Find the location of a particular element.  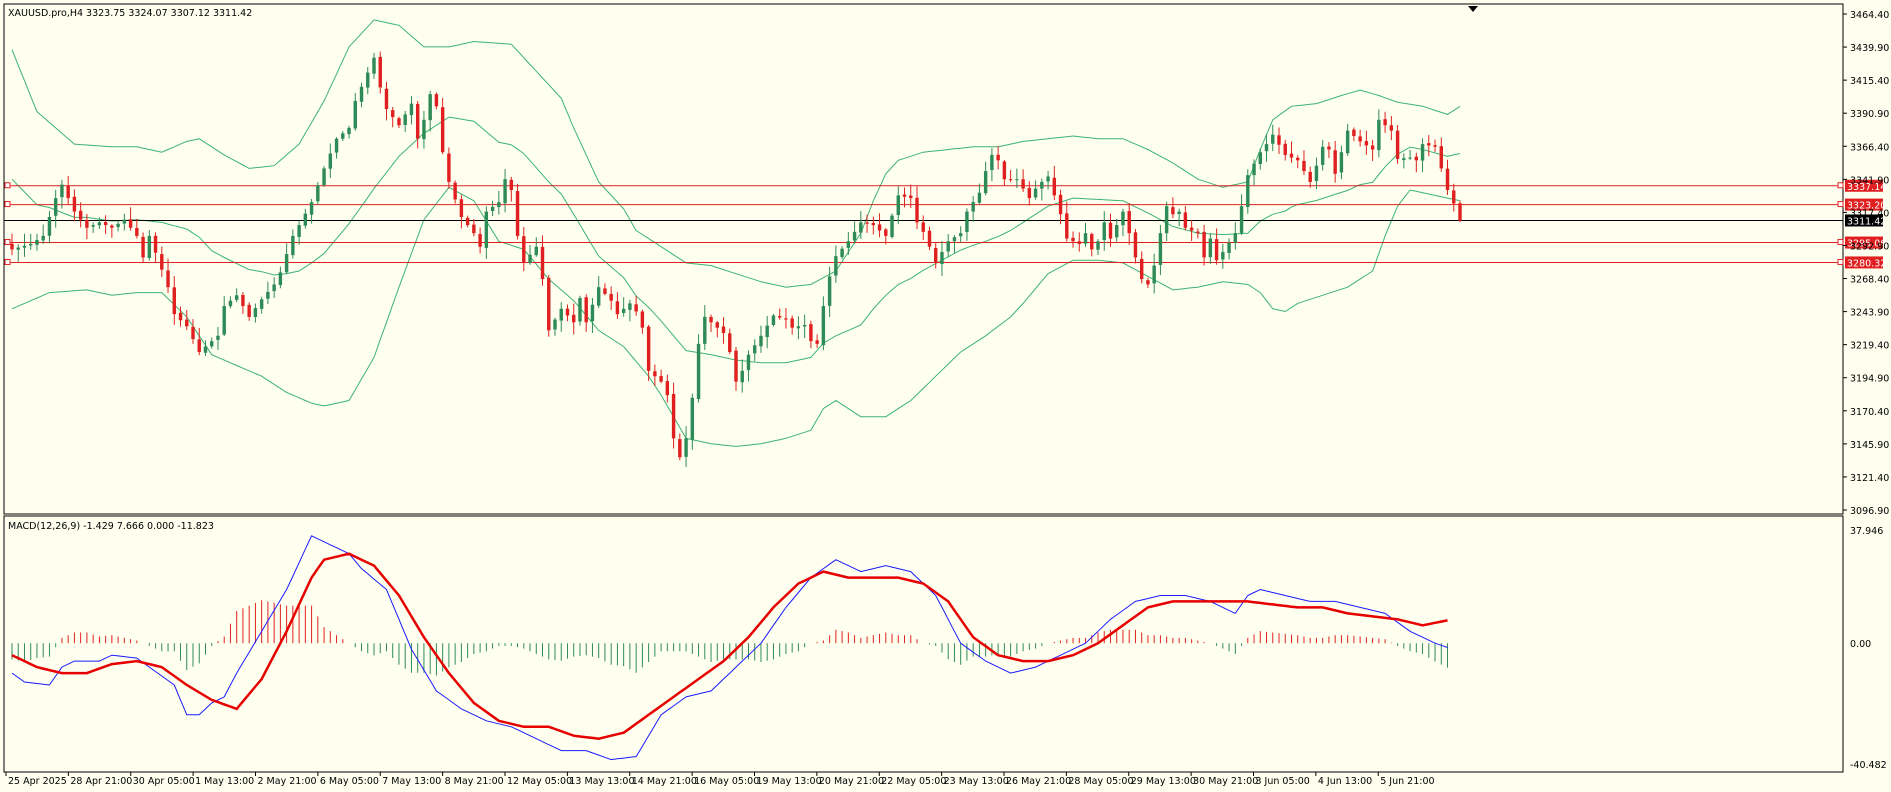

time-tick-label: 29 May 13:00 is located at coordinates (1163, 781).